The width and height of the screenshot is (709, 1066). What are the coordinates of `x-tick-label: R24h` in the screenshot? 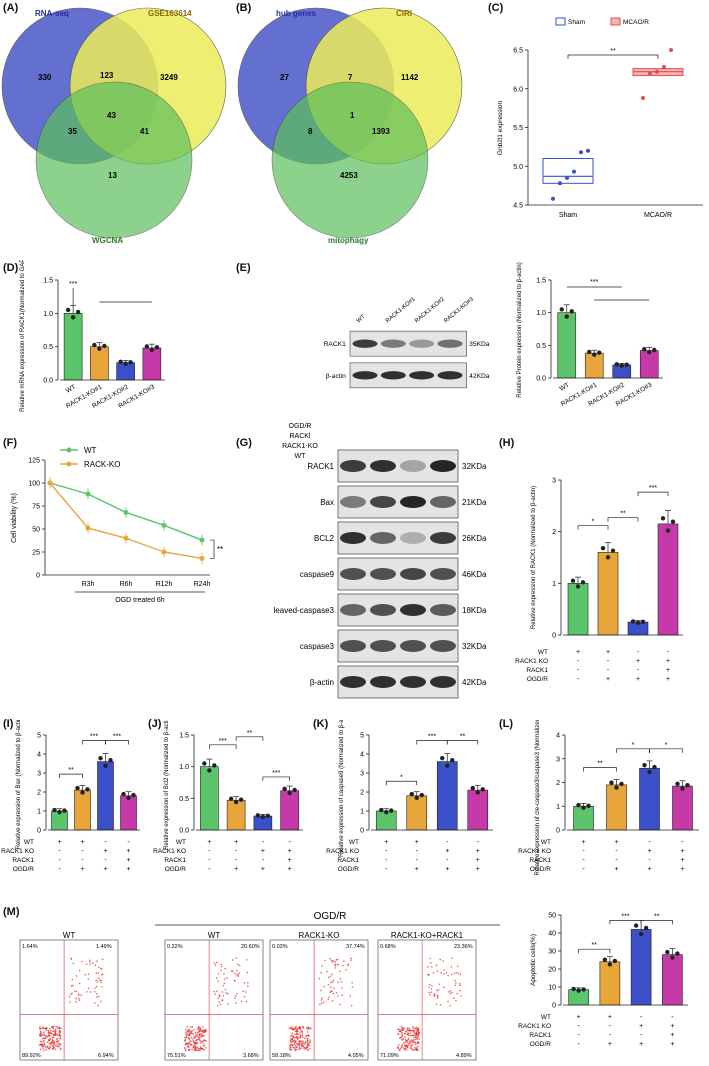 It's located at (202, 584).